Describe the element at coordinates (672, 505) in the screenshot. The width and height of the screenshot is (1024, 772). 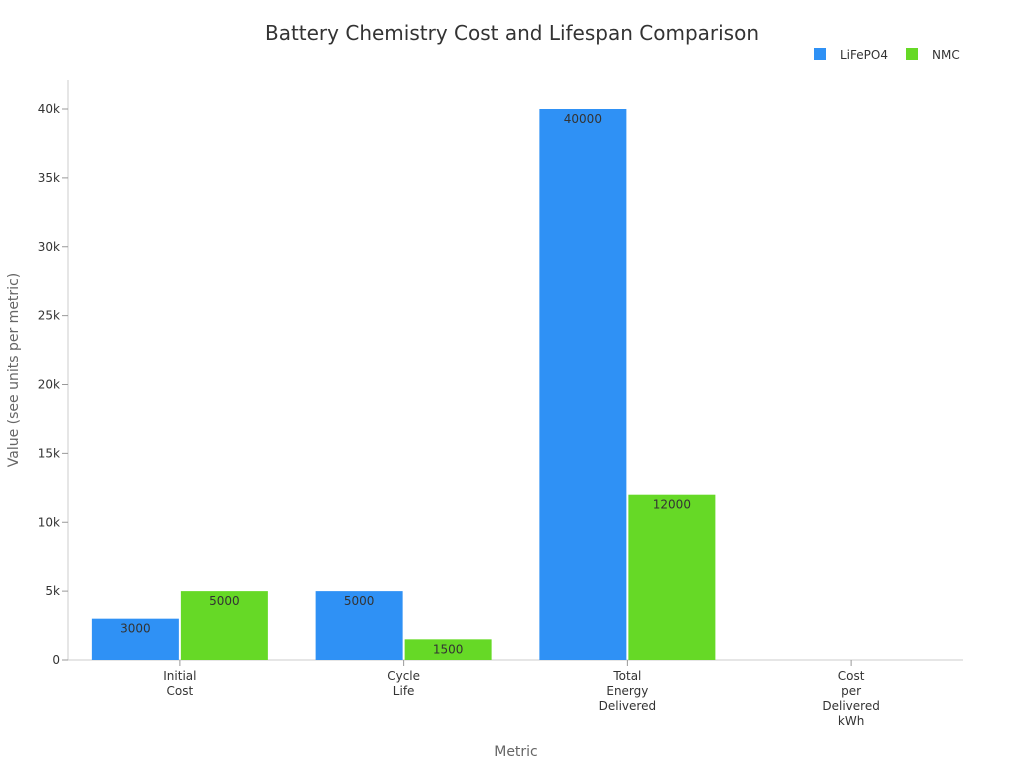
I see `data-label: 12000` at that location.